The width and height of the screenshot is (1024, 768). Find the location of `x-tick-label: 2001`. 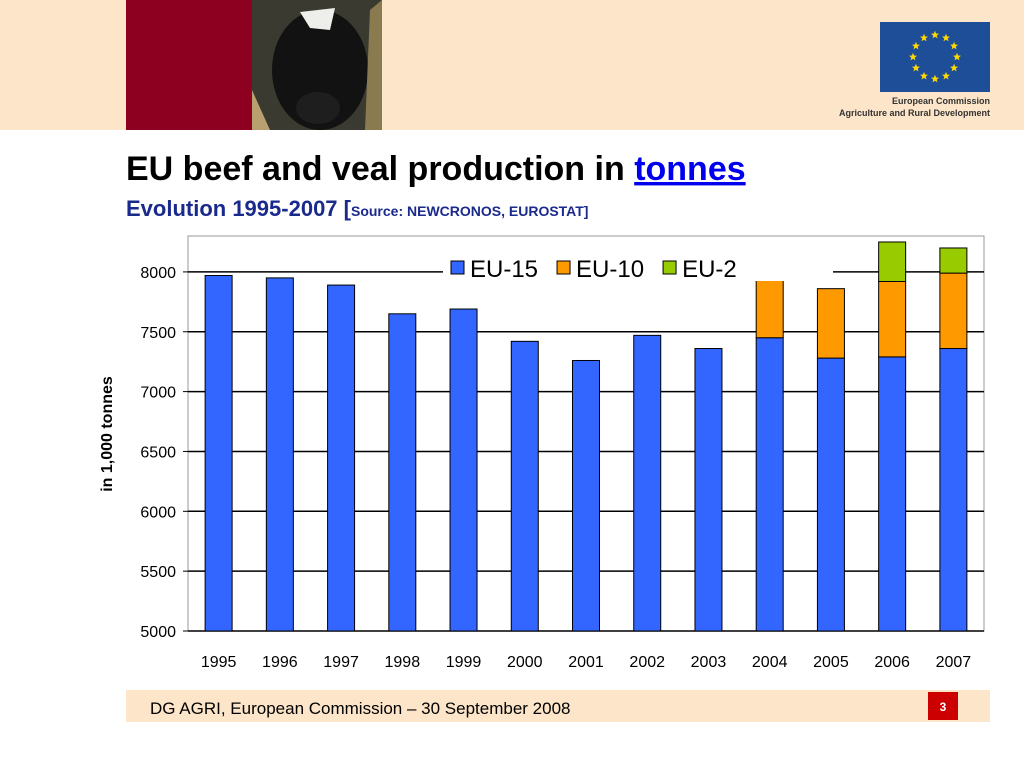

x-tick-label: 2001 is located at coordinates (586, 662).